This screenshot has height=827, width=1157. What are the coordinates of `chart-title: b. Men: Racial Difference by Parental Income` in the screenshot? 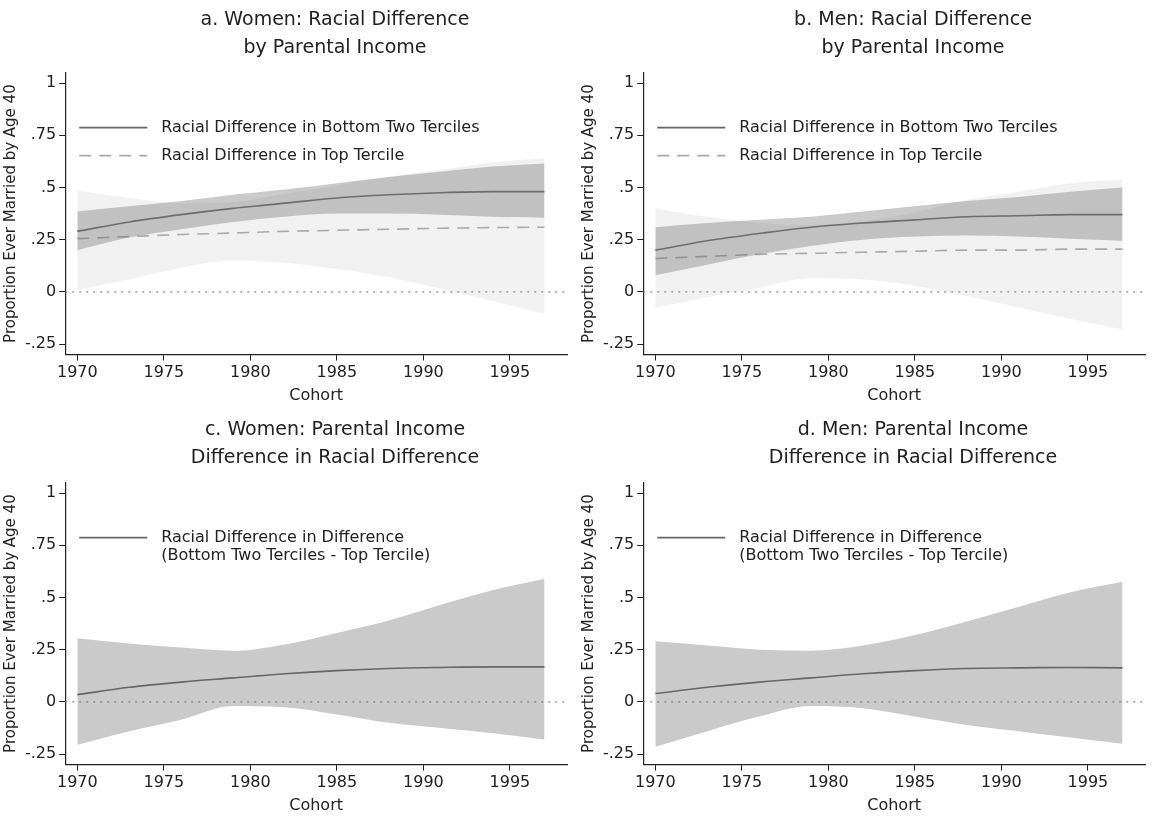 It's located at (913, 32).